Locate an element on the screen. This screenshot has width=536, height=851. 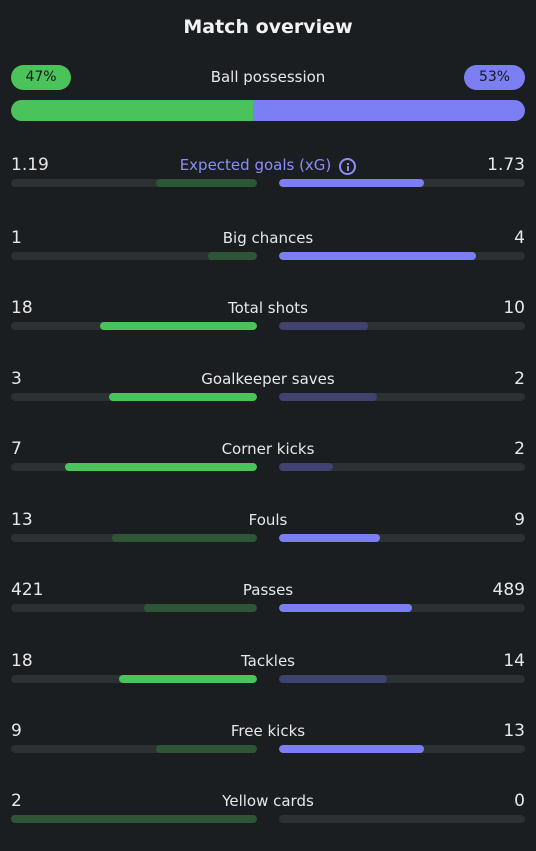
home-value: 9 is located at coordinates (16, 731).